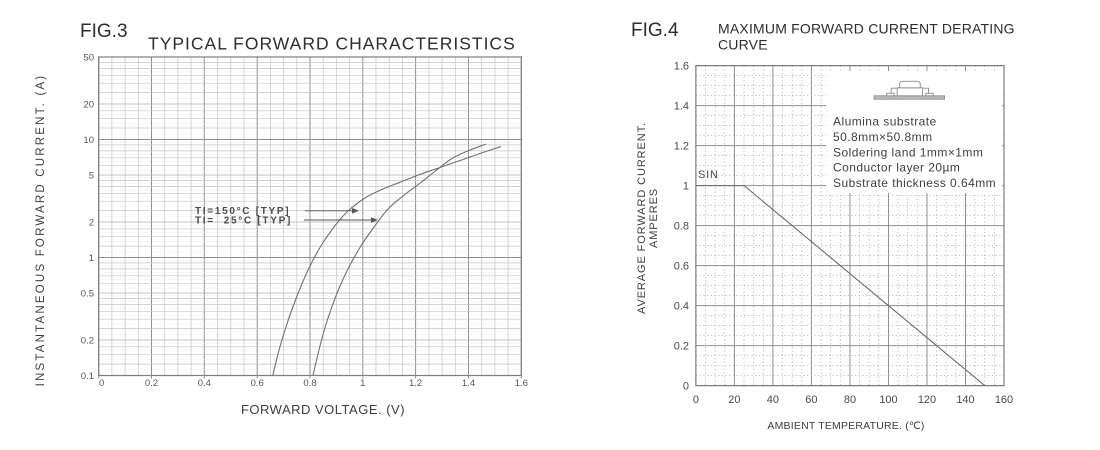 Image resolution: width=1100 pixels, height=450 pixels. What do you see at coordinates (908, 152) in the screenshot?
I see `svg-text: Soldering land 1mm×1mm` at bounding box center [908, 152].